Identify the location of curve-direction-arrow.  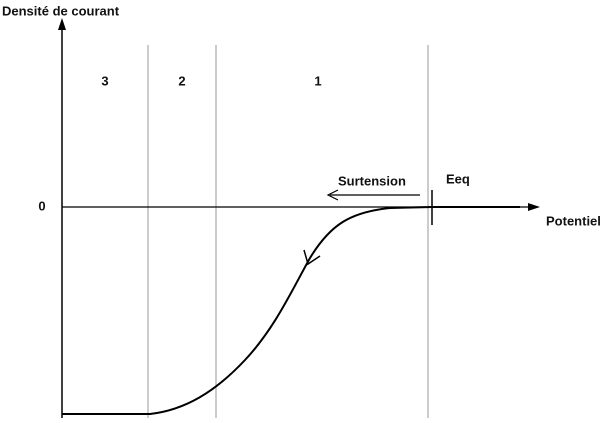
(312, 257).